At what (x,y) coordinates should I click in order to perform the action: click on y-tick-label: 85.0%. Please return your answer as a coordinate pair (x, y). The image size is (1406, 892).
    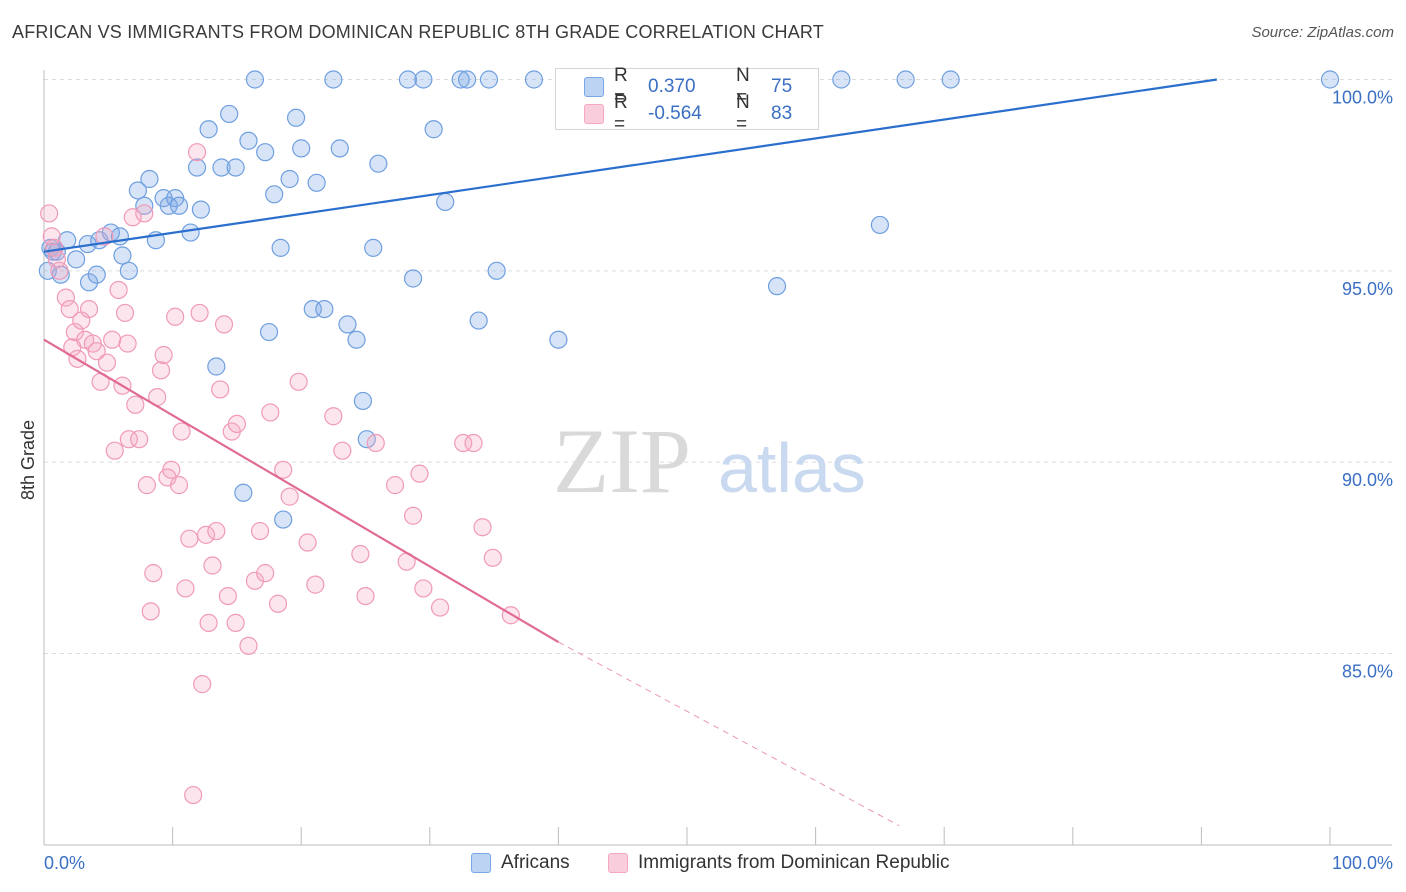
    Looking at the image, I should click on (1367, 672).